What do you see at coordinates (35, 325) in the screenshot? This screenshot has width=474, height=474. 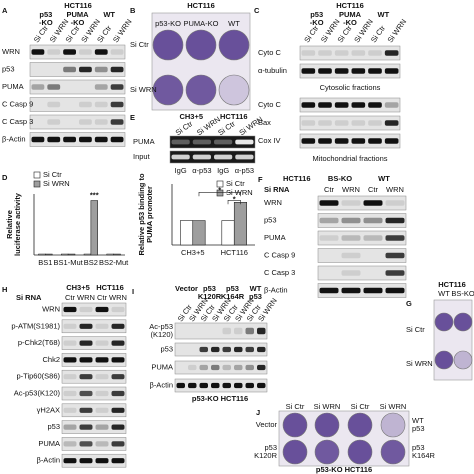 I see `label: p-ATM(S1981)` at bounding box center [35, 325].